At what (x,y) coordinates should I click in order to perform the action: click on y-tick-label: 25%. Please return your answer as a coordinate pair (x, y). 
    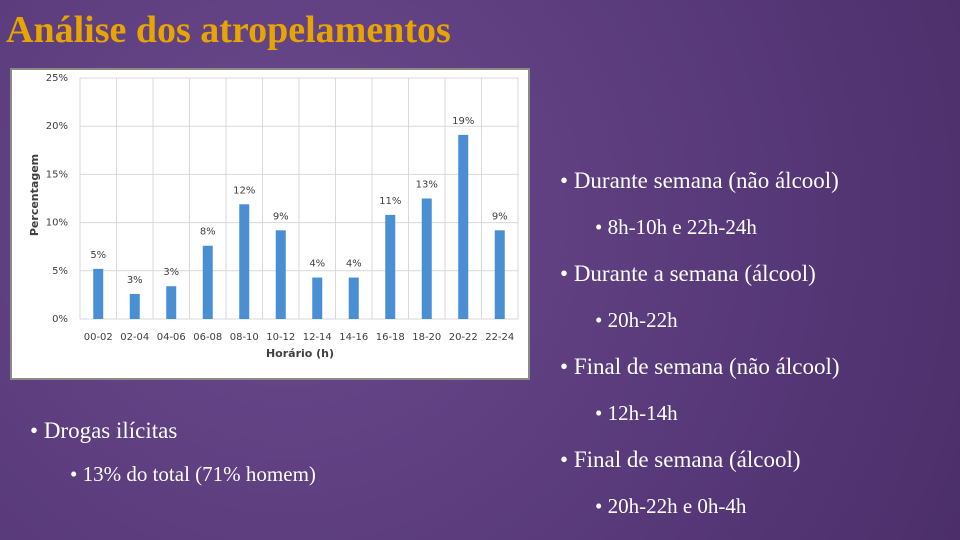
    Looking at the image, I should click on (57, 78).